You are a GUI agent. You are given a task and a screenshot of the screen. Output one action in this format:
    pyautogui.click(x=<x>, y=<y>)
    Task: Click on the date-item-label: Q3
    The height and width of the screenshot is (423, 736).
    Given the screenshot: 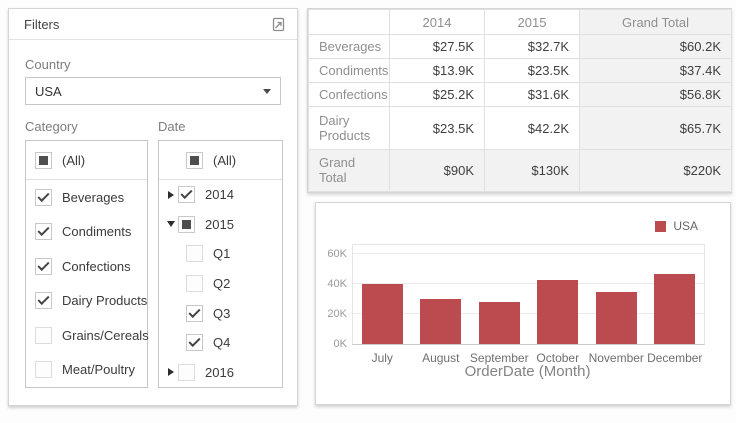 What is the action you would take?
    pyautogui.click(x=222, y=313)
    